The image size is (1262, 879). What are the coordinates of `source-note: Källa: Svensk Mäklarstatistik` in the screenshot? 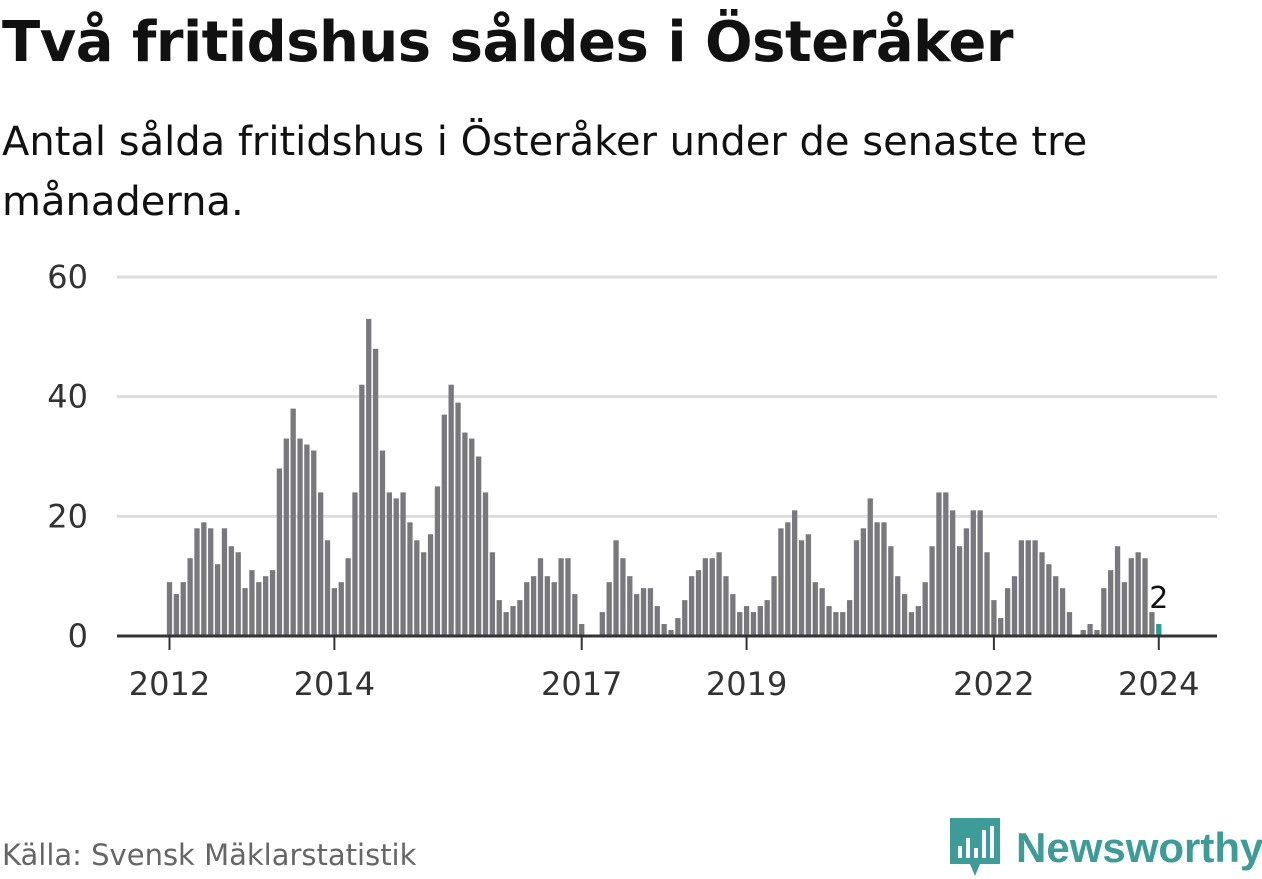 It's located at (209, 855).